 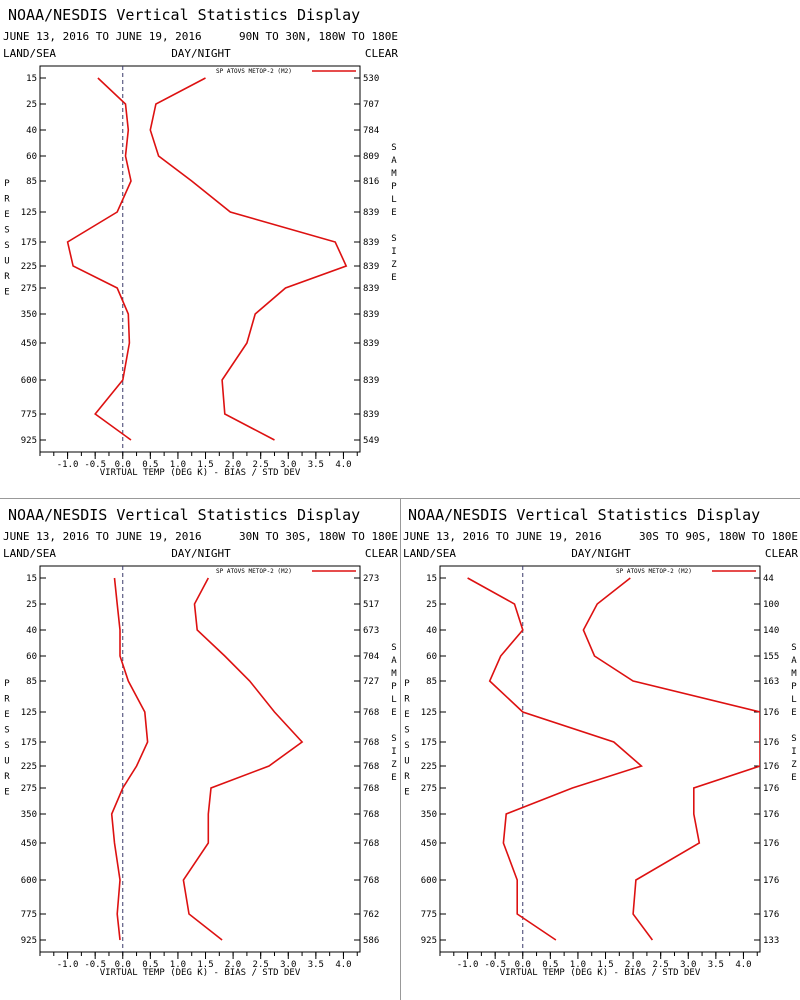 I want to click on sample-size-label: 530, so click(x=371, y=79).